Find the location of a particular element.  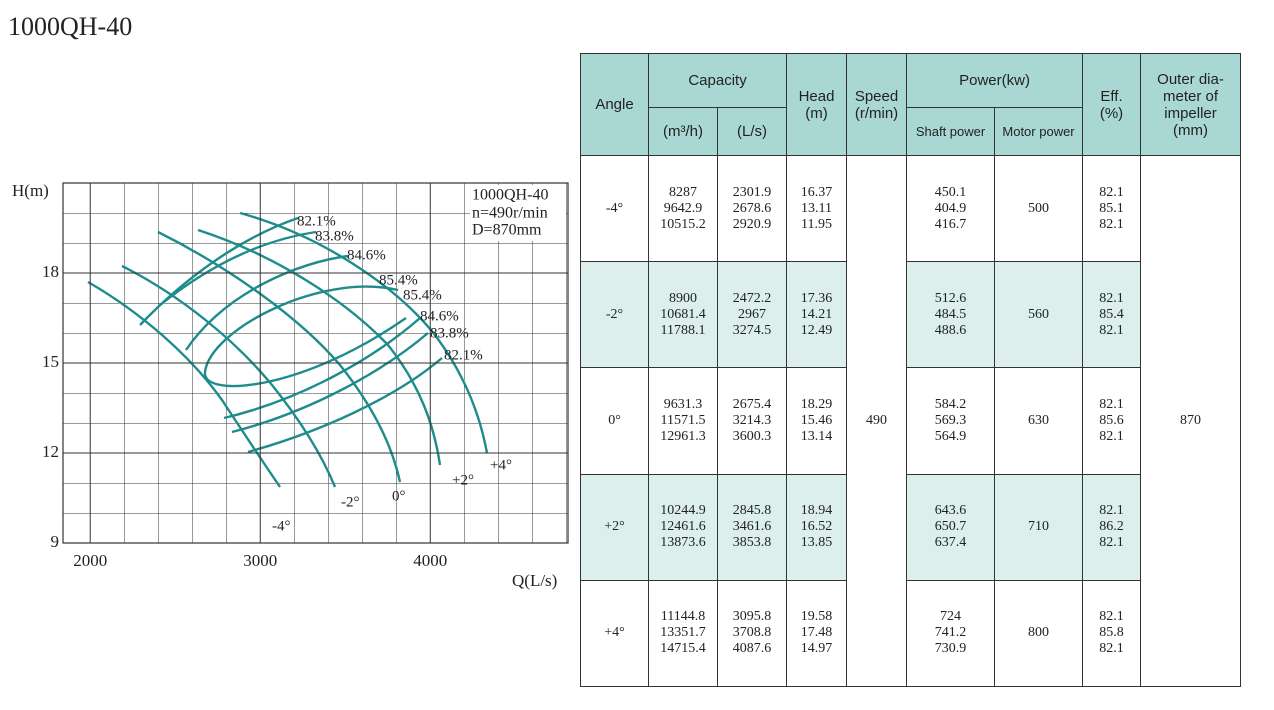

cell-line: 3600.3 is located at coordinates (752, 437).